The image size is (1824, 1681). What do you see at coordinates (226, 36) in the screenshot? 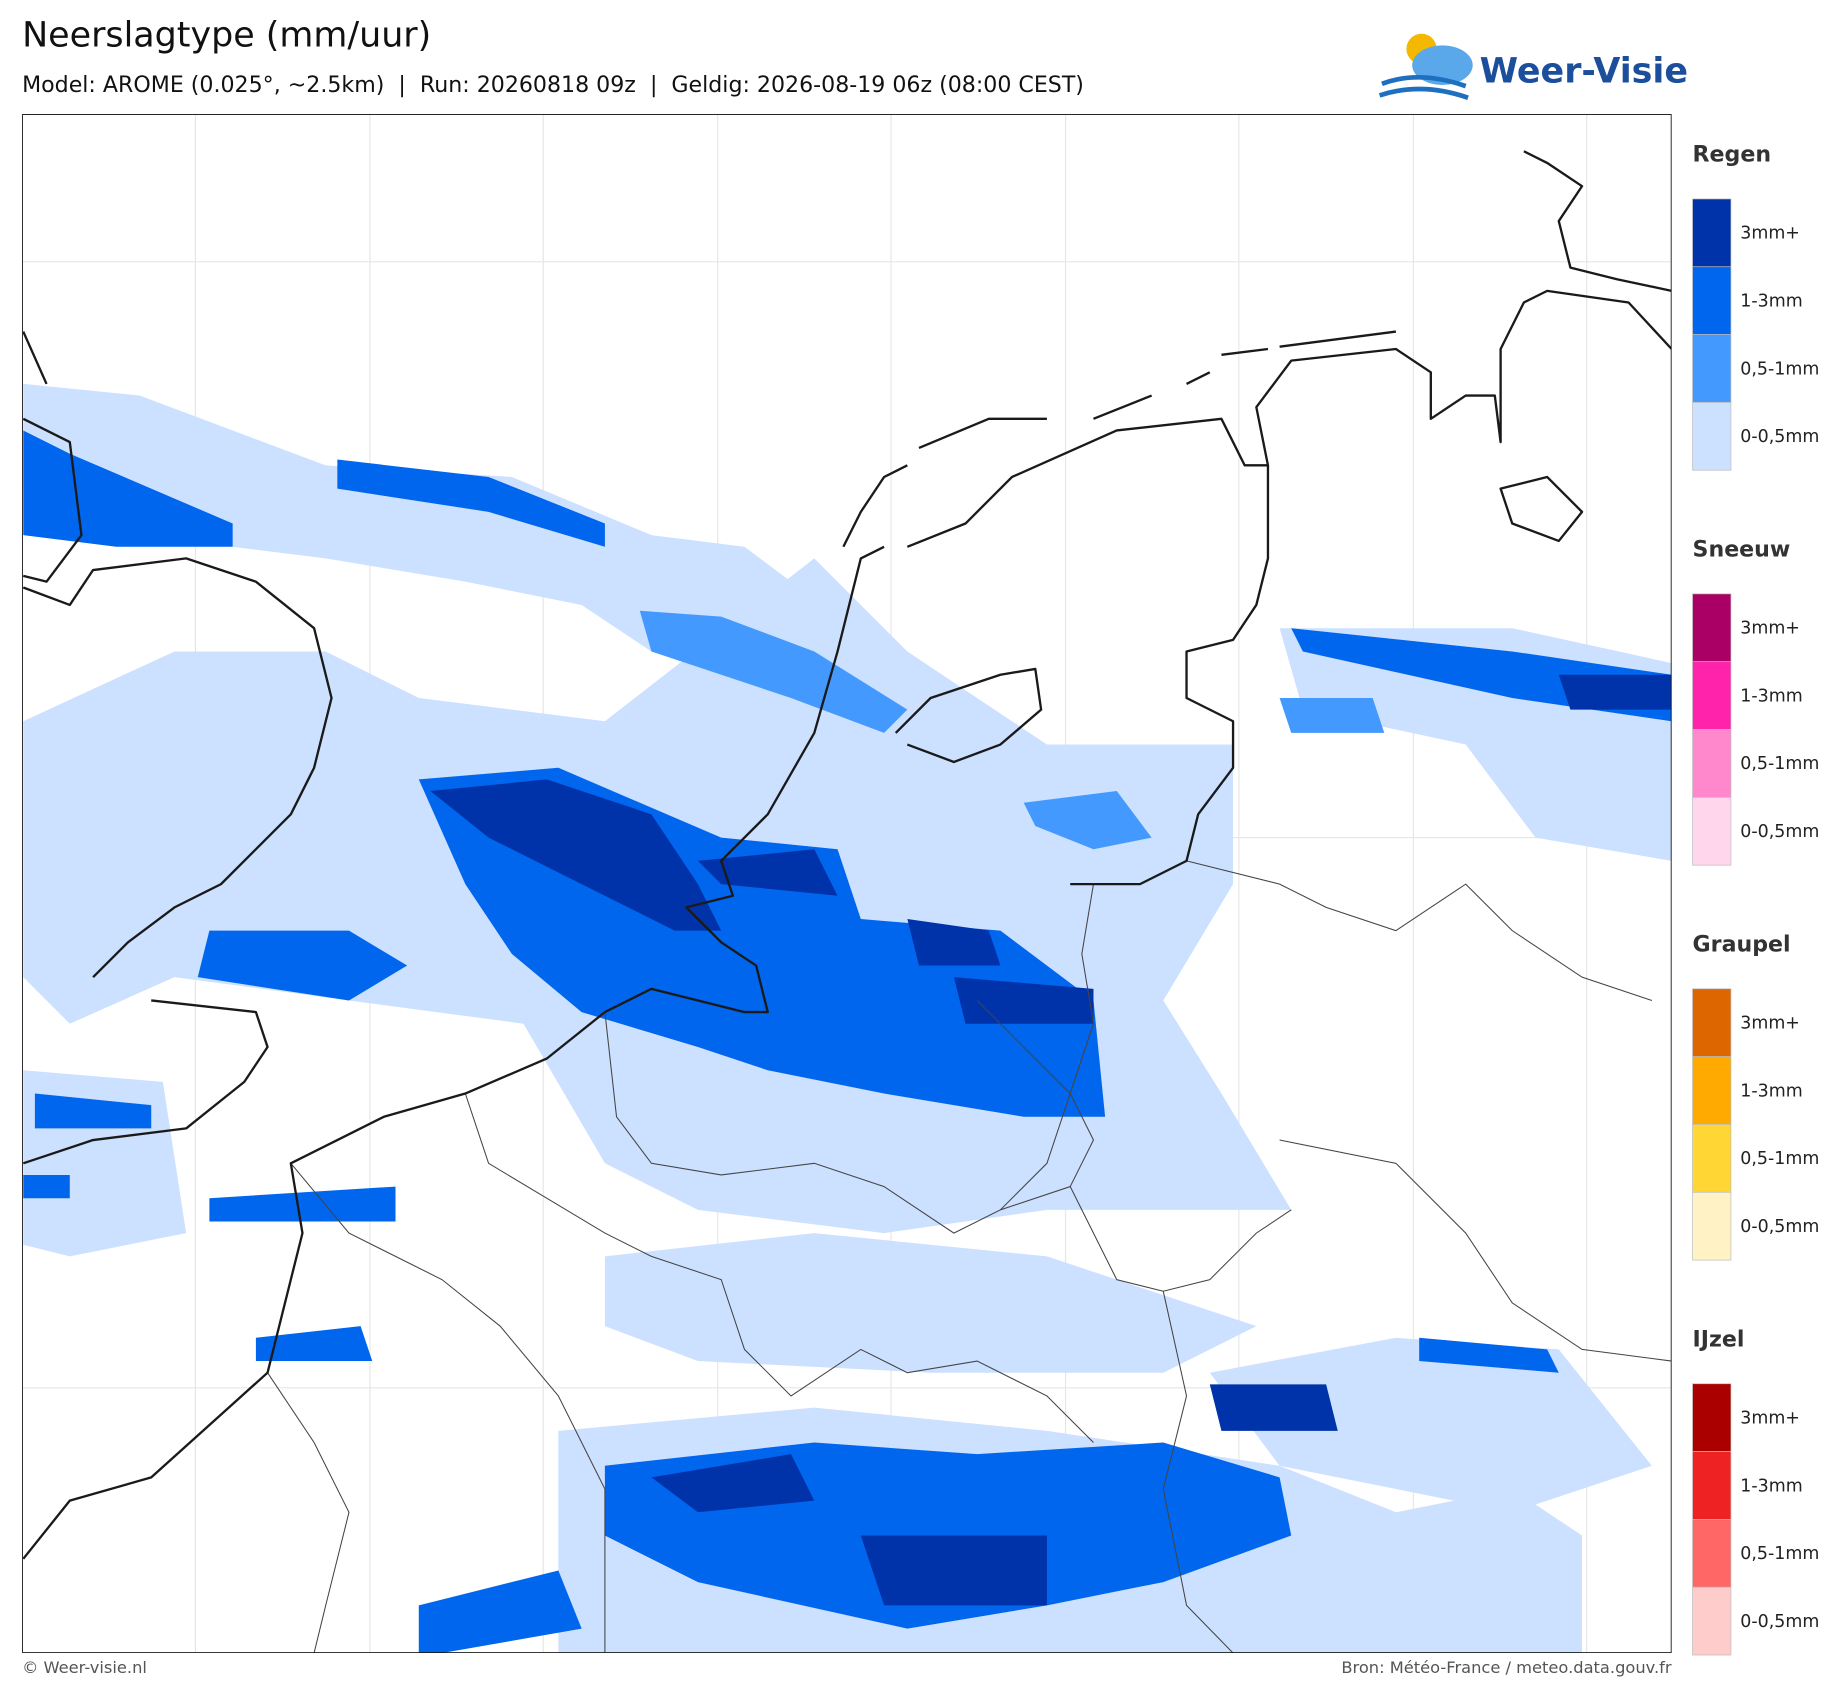
I see `title: Neerslagtype (mm/uur)` at bounding box center [226, 36].